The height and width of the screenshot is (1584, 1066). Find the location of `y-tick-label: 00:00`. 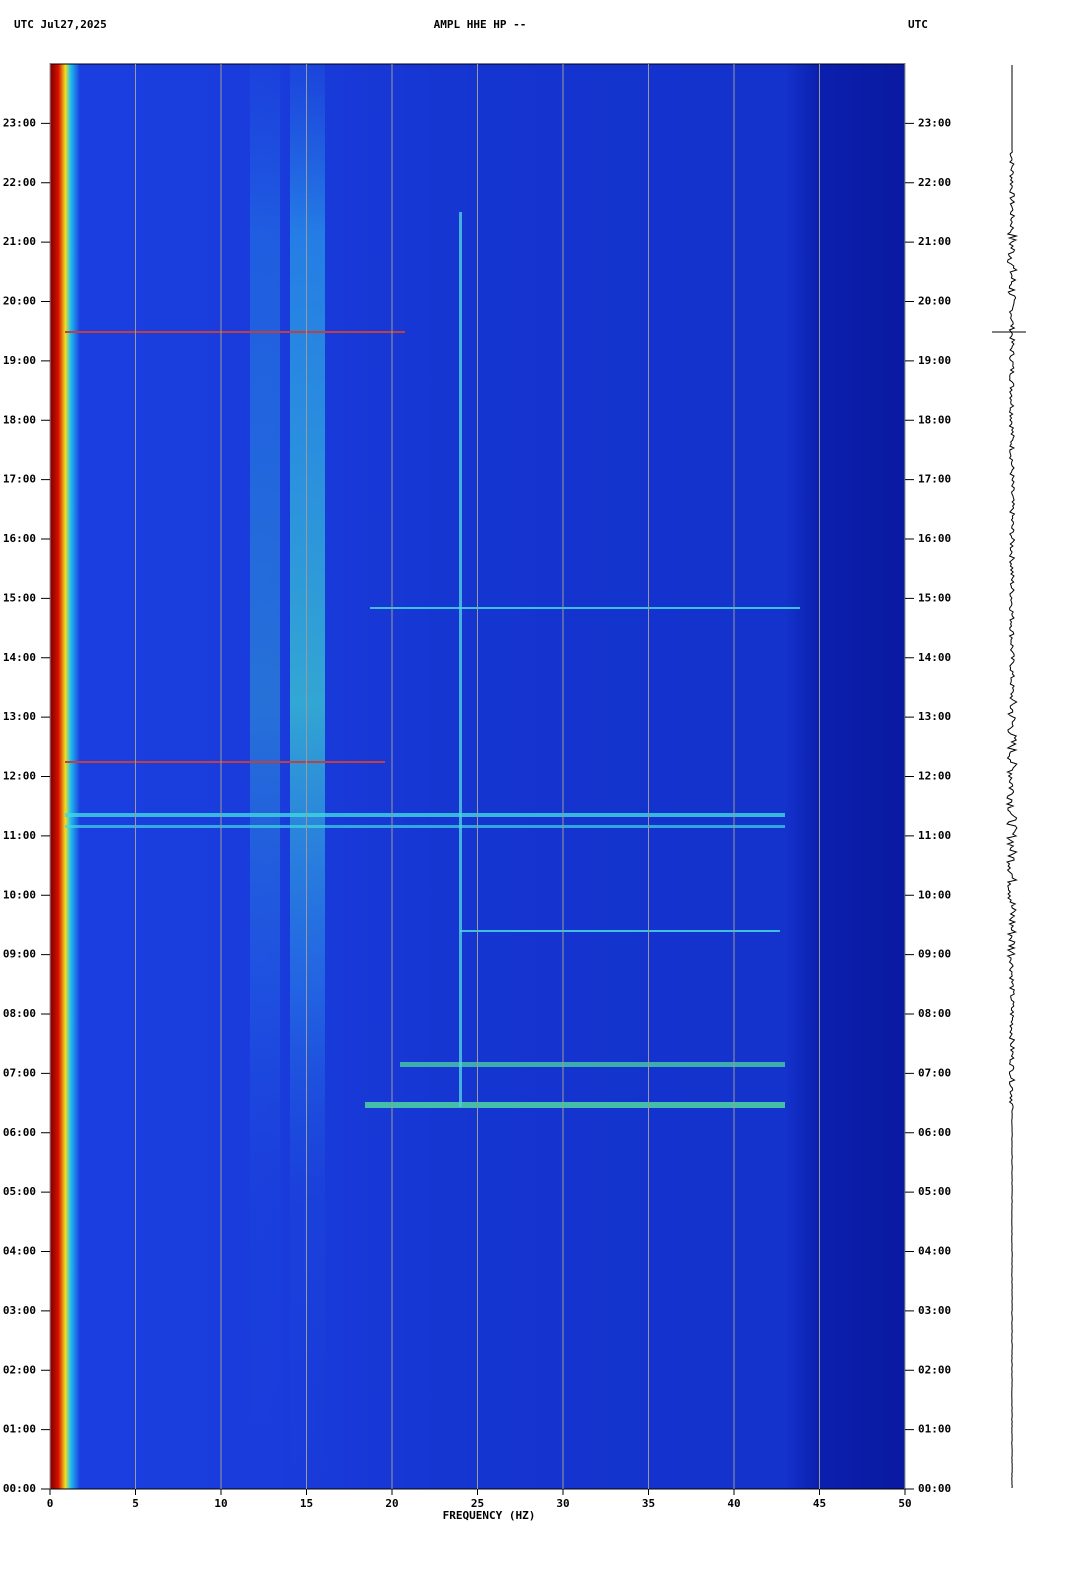

y-tick-label: 00:00 is located at coordinates (19, 1488).